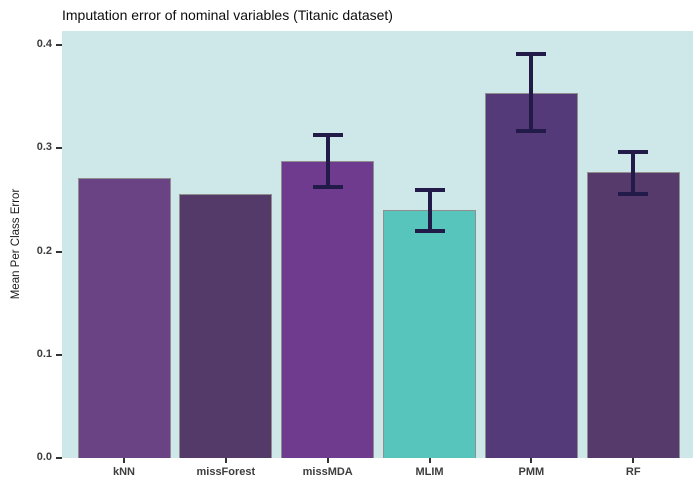 This screenshot has height=500, width=700. I want to click on bar-RF, so click(633, 315).